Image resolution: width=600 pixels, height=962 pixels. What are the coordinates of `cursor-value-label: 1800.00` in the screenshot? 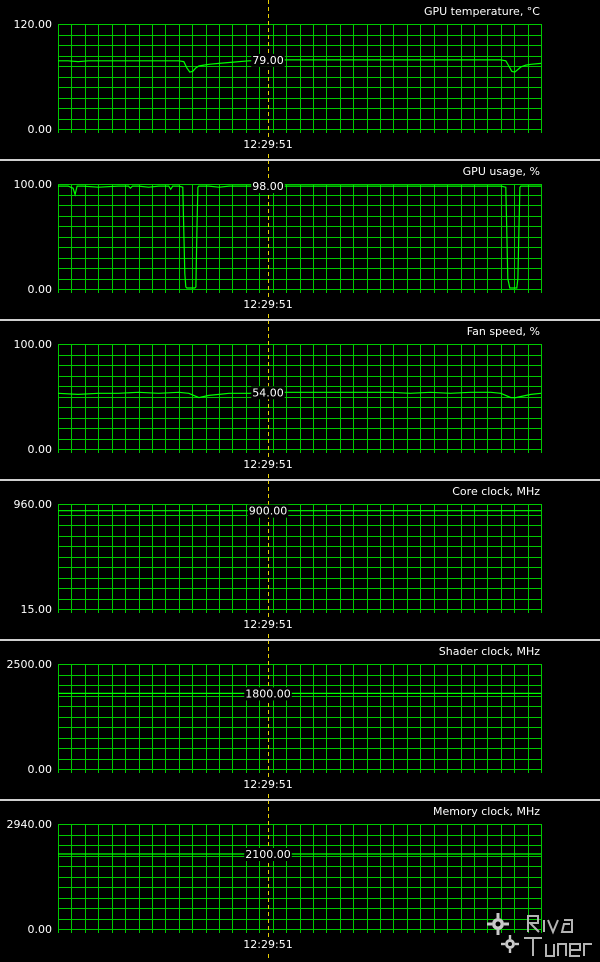 It's located at (268, 693).